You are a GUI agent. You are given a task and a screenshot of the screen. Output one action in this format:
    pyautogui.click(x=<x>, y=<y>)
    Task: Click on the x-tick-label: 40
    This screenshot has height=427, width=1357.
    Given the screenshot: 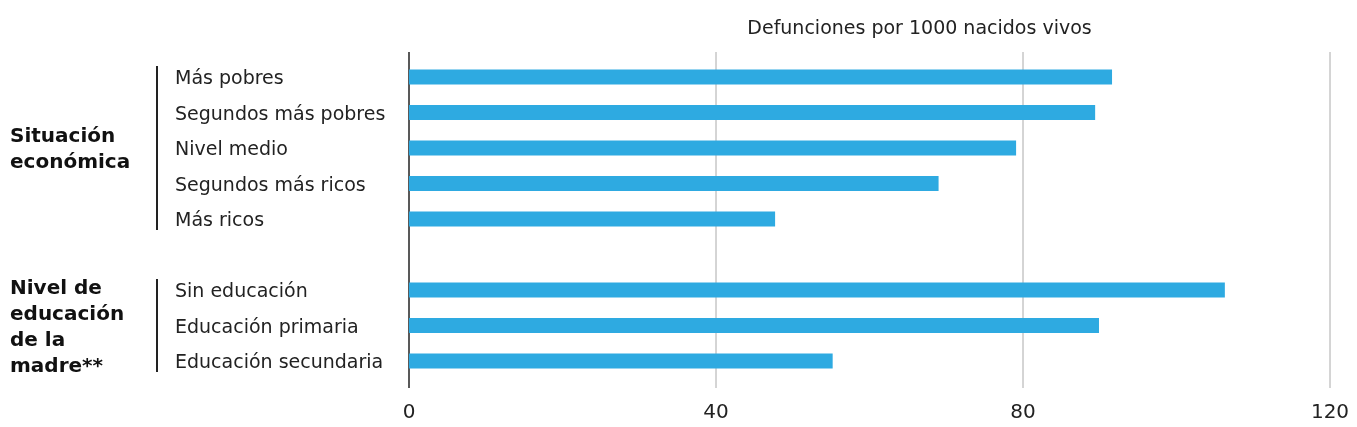 What is the action you would take?
    pyautogui.click(x=716, y=411)
    